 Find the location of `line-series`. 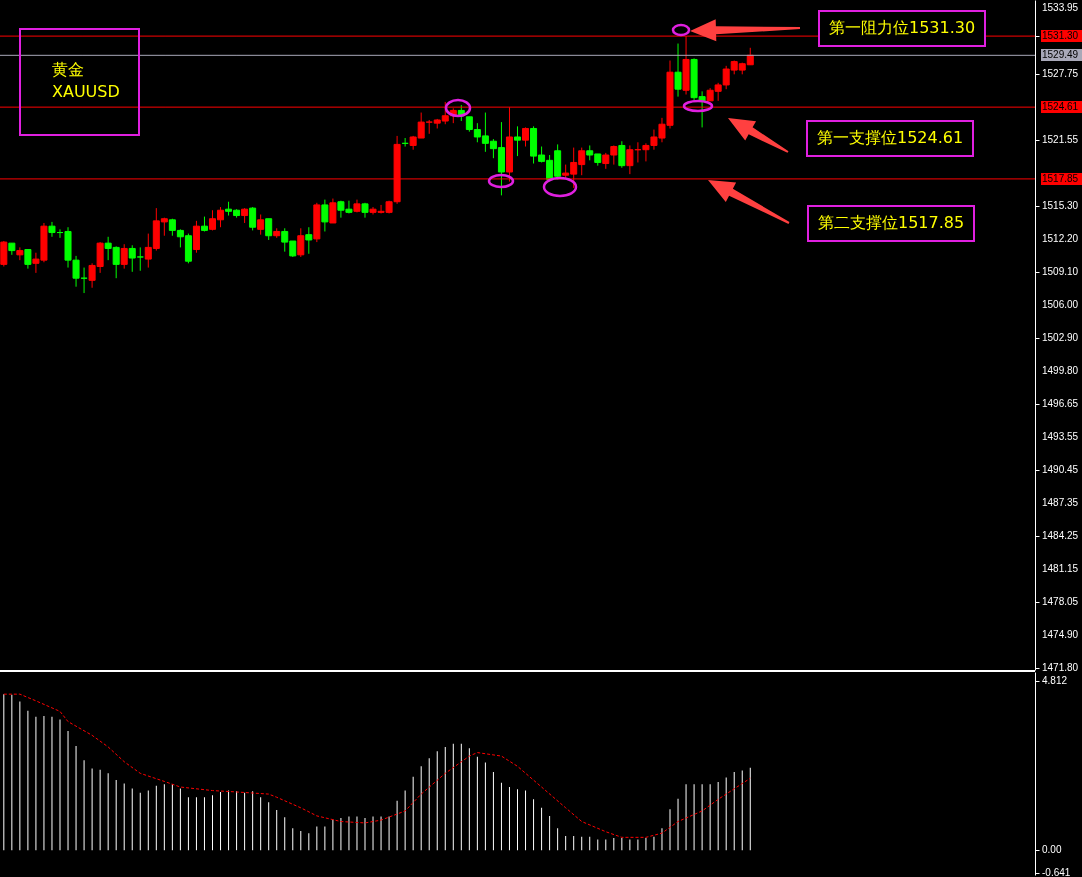

line-series is located at coordinates (377, 765).